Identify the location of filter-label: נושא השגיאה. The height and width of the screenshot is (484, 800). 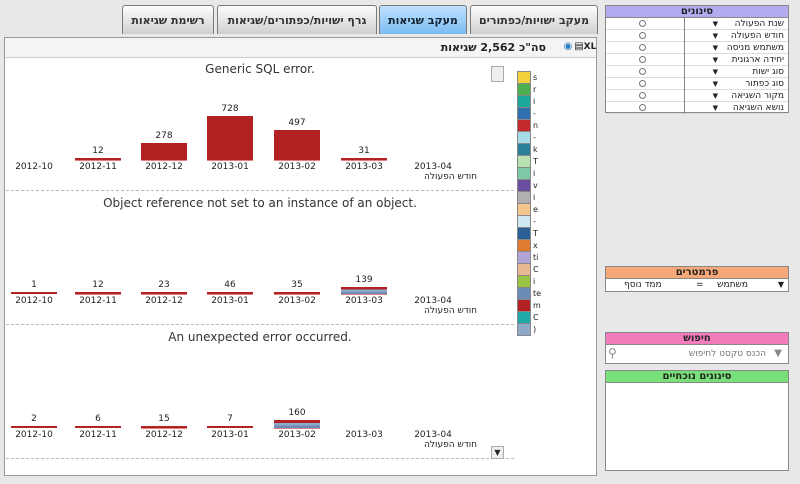
(758, 108).